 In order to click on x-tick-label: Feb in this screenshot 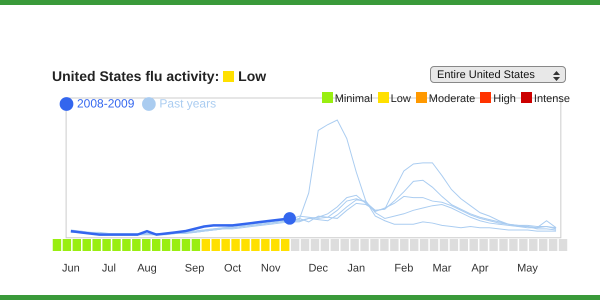, I will do `click(404, 268)`.